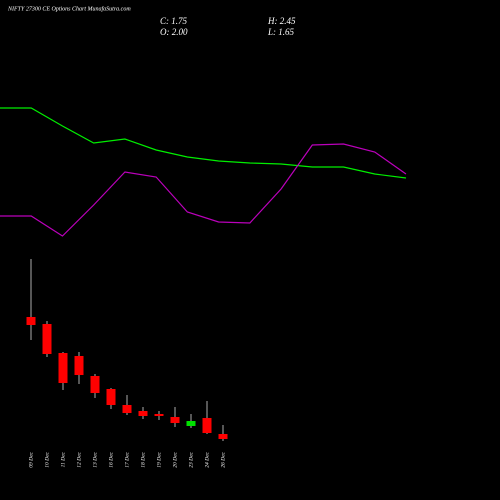  What do you see at coordinates (31, 459) in the screenshot?
I see `x-tick-label: 09 Dec` at bounding box center [31, 459].